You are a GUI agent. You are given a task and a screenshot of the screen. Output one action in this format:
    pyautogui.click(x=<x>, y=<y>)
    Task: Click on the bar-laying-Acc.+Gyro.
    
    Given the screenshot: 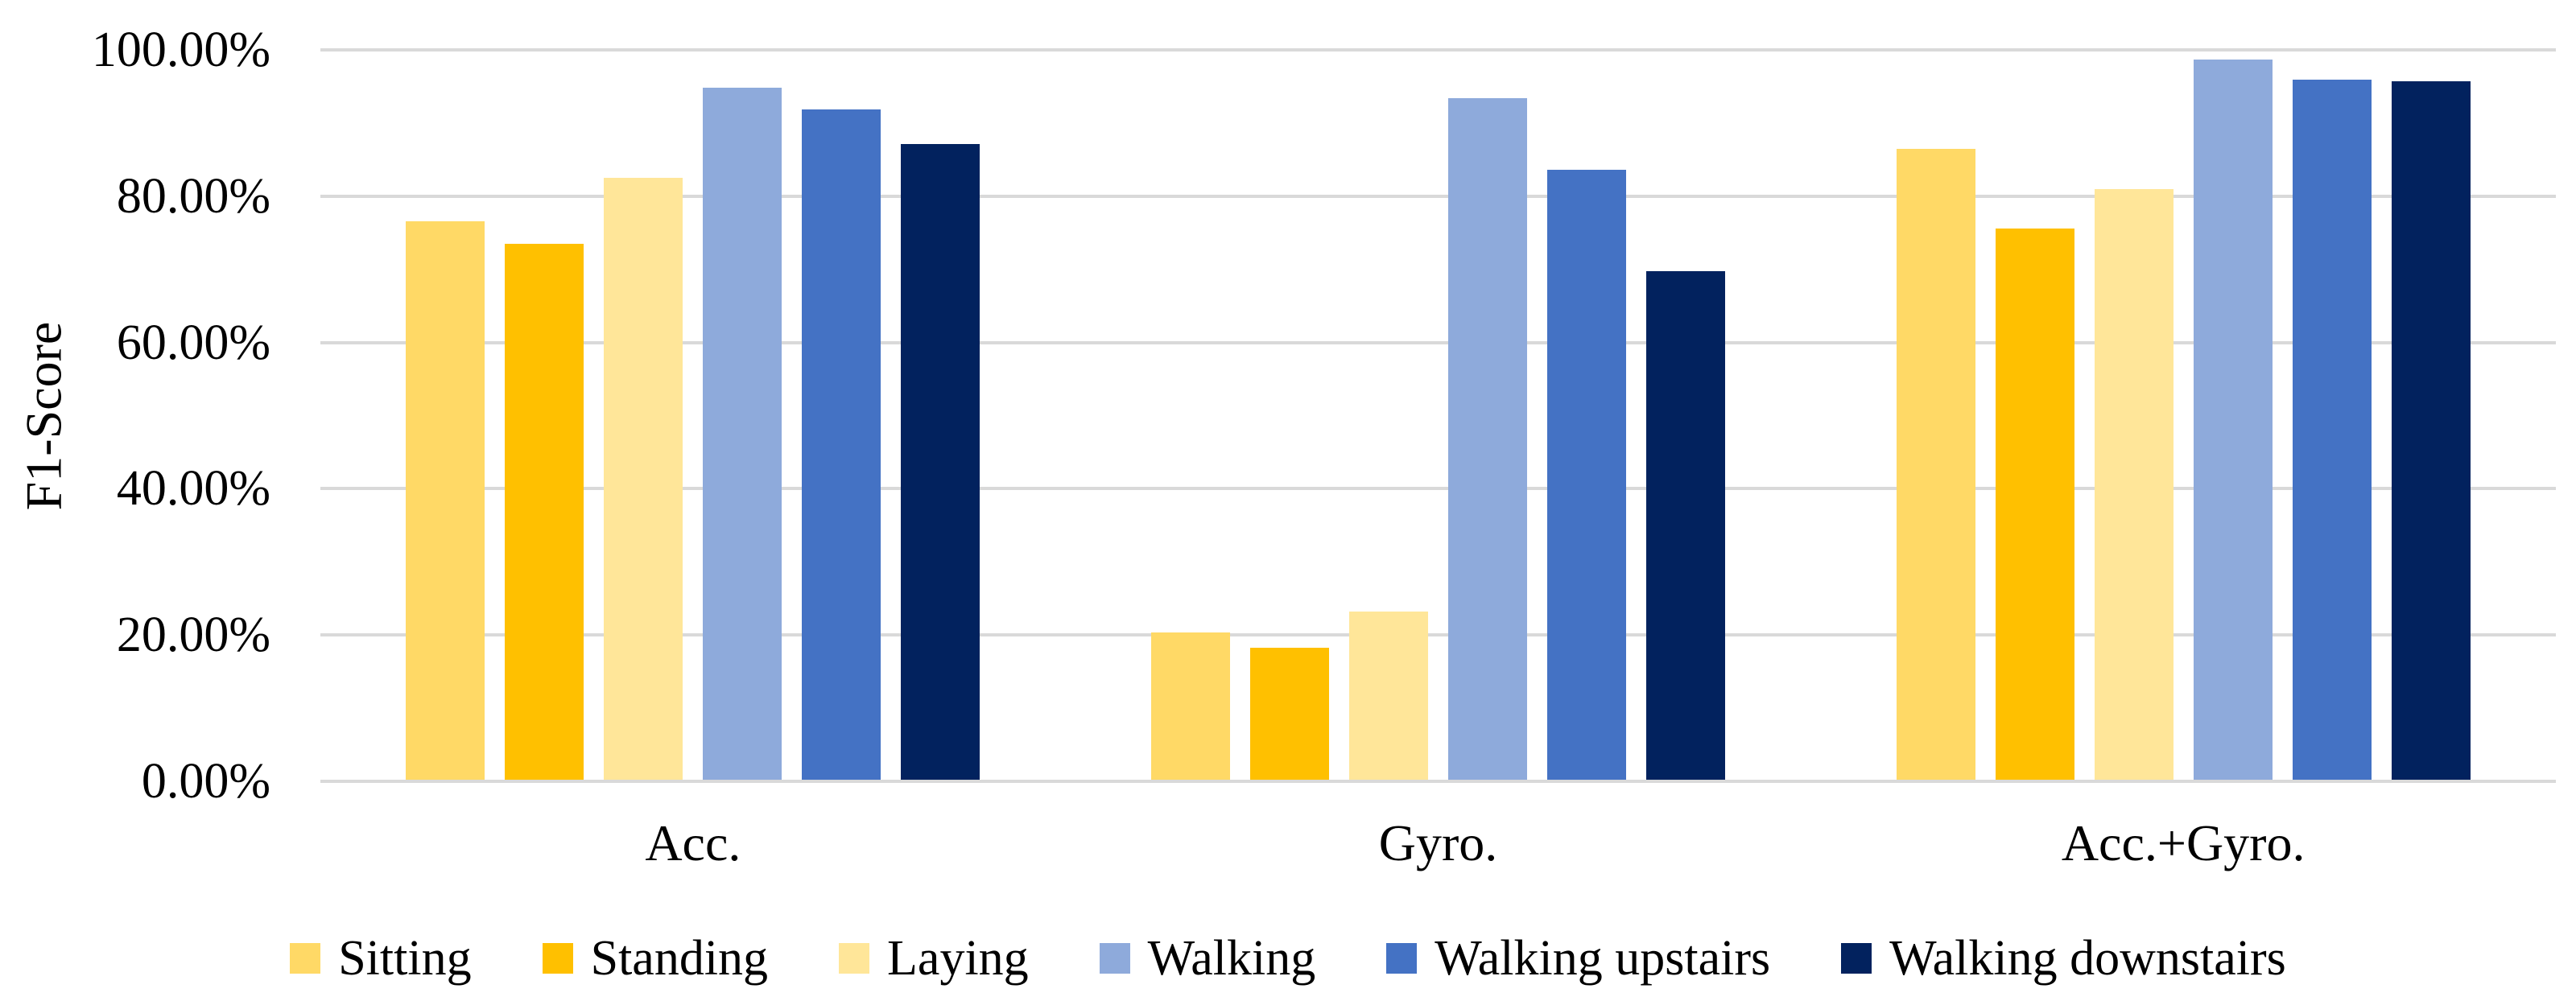 What is the action you would take?
    pyautogui.click(x=2134, y=484)
    